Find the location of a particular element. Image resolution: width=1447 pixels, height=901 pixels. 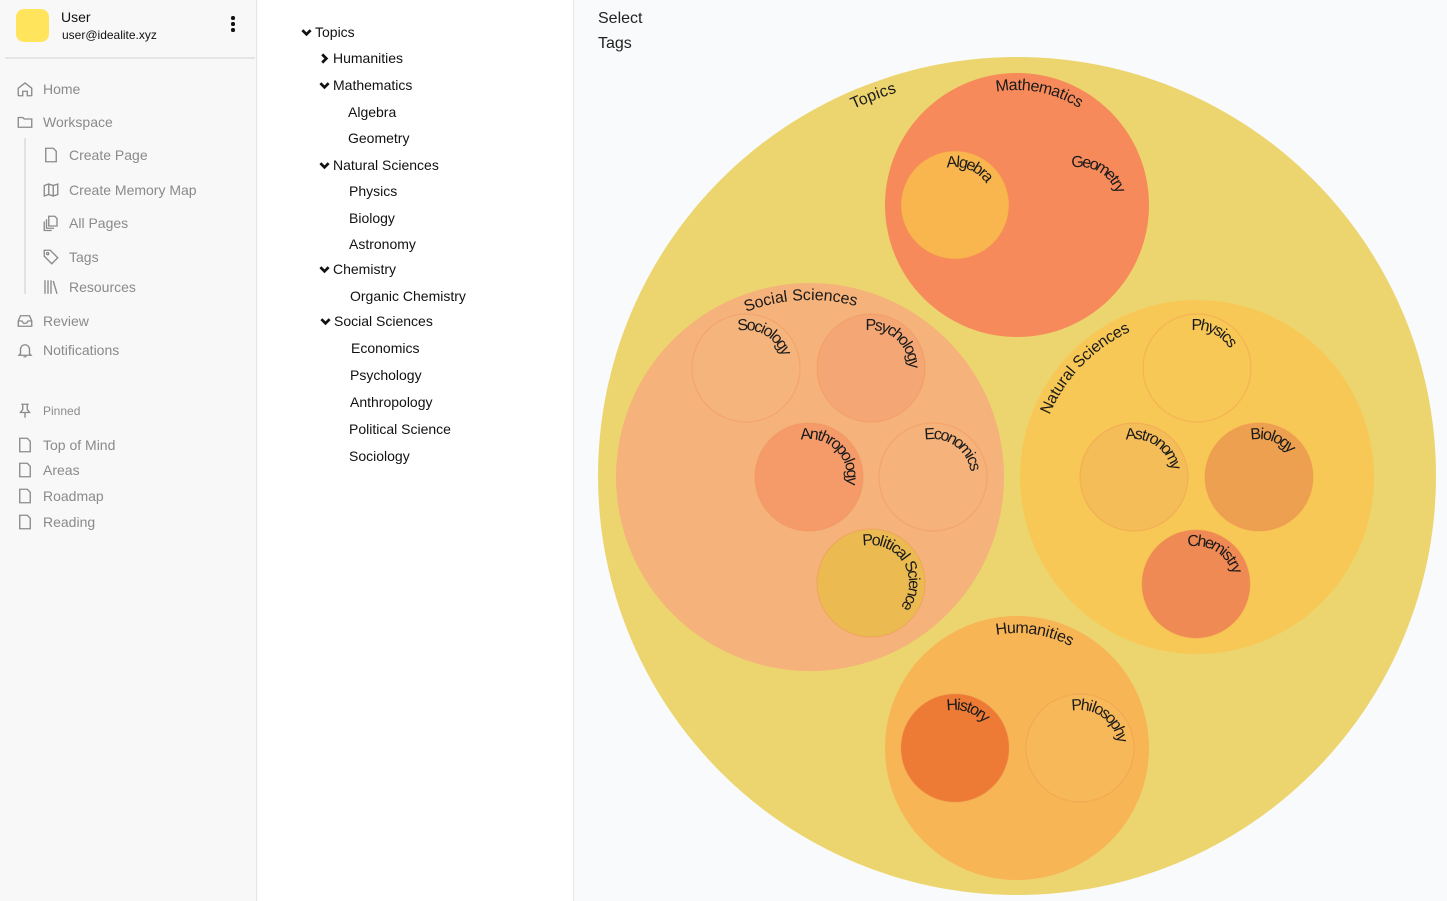

pinned-item-label: Areas is located at coordinates (61, 470).